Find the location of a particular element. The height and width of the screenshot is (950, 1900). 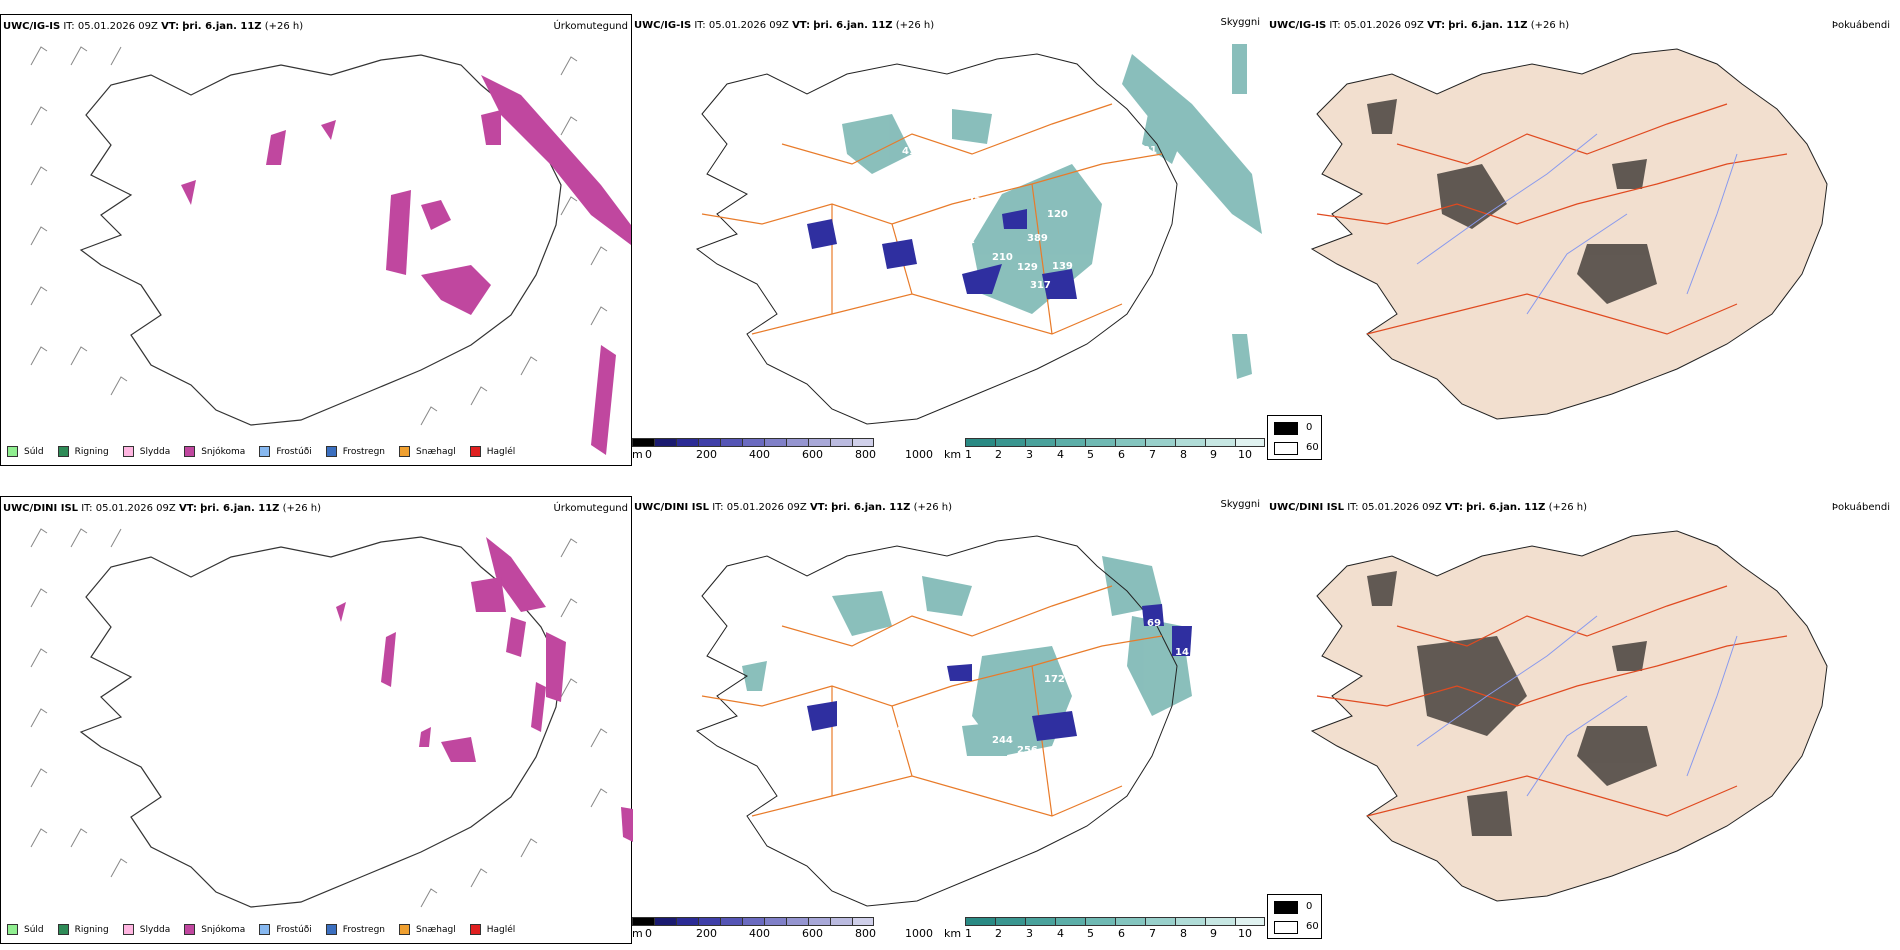

vis-label: 50 is located at coordinates (969, 186).